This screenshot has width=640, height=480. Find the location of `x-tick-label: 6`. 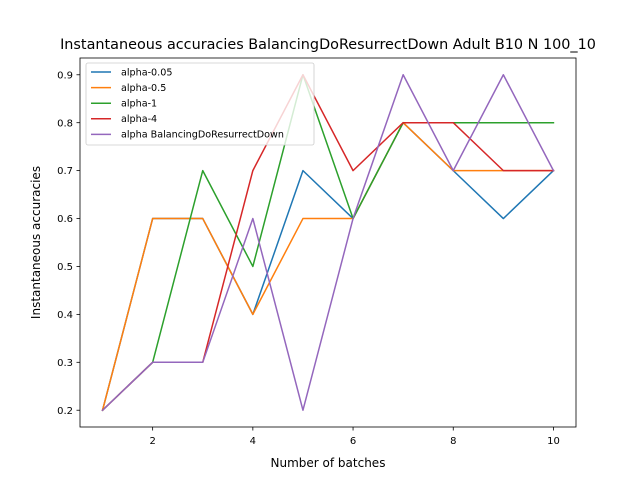

x-tick-label: 6 is located at coordinates (353, 441).